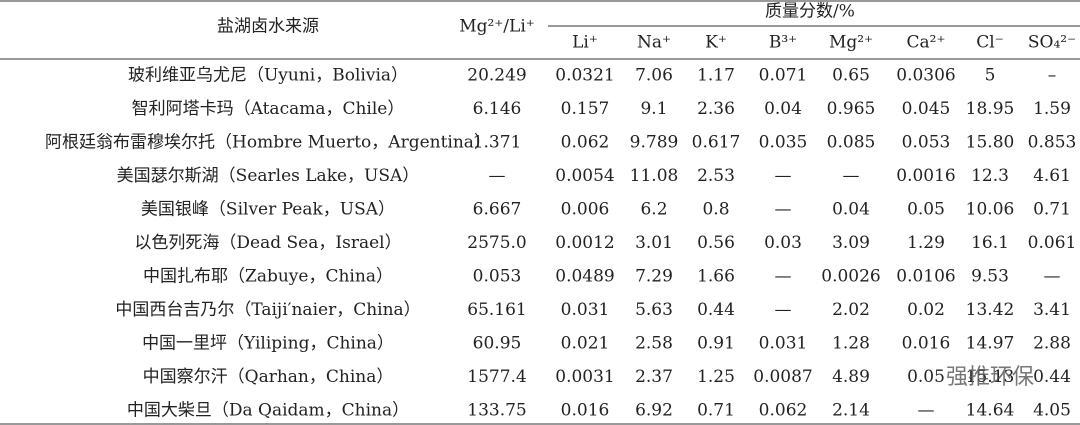 The width and height of the screenshot is (1080, 425). What do you see at coordinates (654, 377) in the screenshot?
I see `value-cell: 2.37` at bounding box center [654, 377].